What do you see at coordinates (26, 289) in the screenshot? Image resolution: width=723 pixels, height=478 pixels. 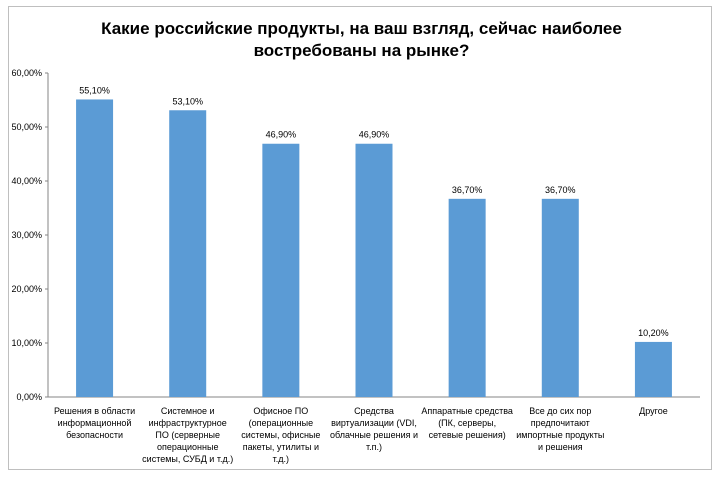 I see `y-tick-label: 20,00%` at bounding box center [26, 289].